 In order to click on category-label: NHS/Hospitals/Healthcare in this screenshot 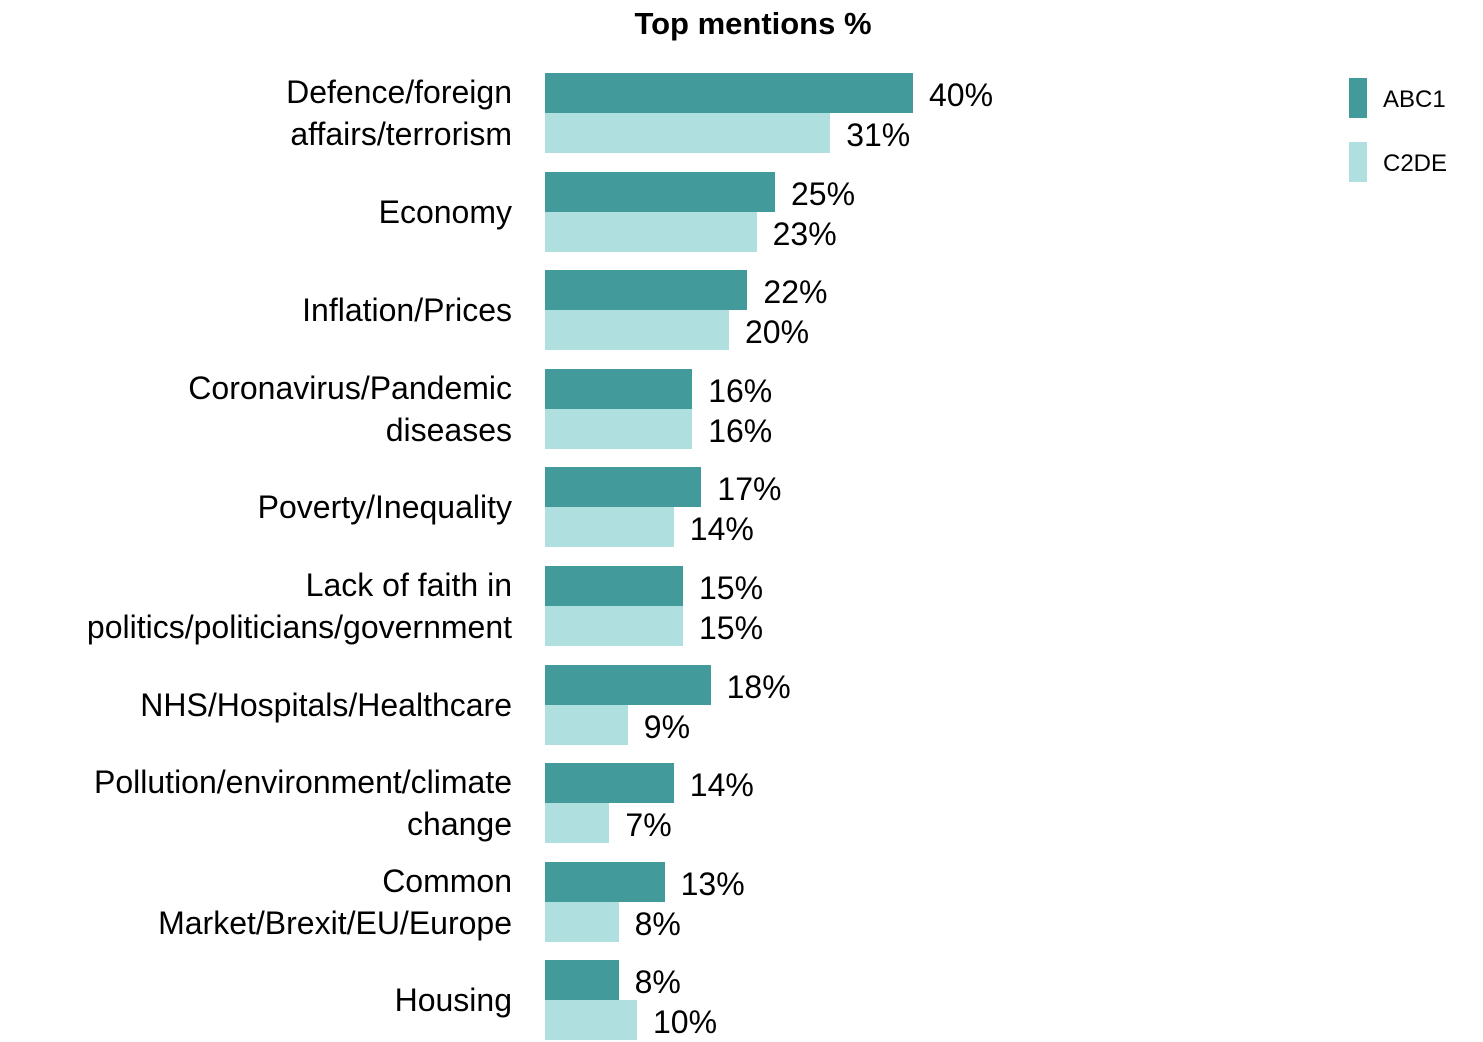, I will do `click(326, 704)`.